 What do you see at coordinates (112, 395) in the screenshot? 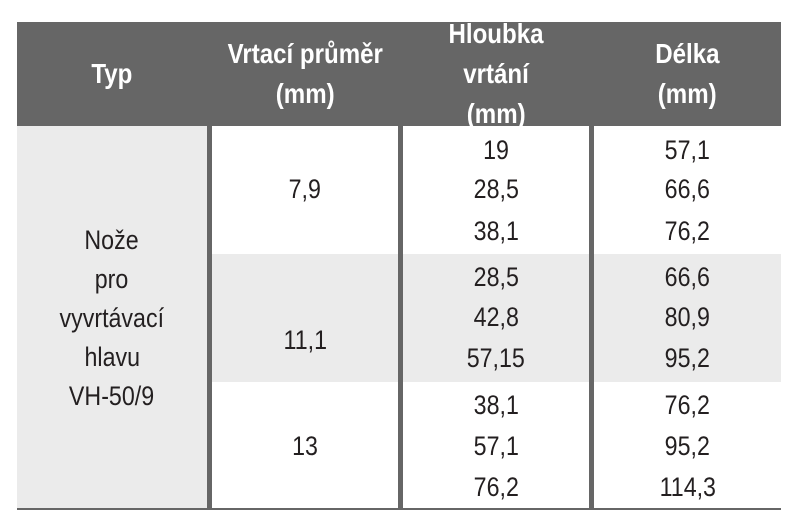
I see `type-line: VH-50/9` at bounding box center [112, 395].